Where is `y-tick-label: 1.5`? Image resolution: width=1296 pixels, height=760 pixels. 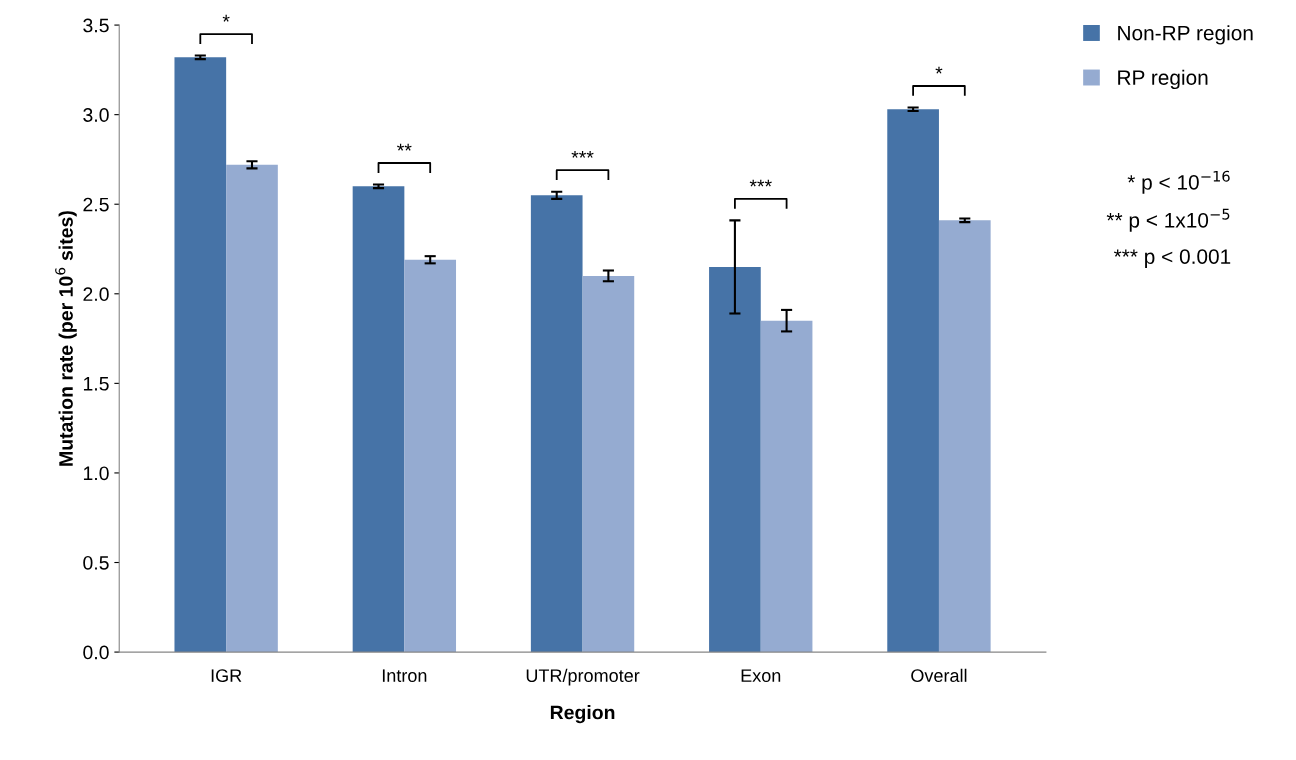 y-tick-label: 1.5 is located at coordinates (96, 384).